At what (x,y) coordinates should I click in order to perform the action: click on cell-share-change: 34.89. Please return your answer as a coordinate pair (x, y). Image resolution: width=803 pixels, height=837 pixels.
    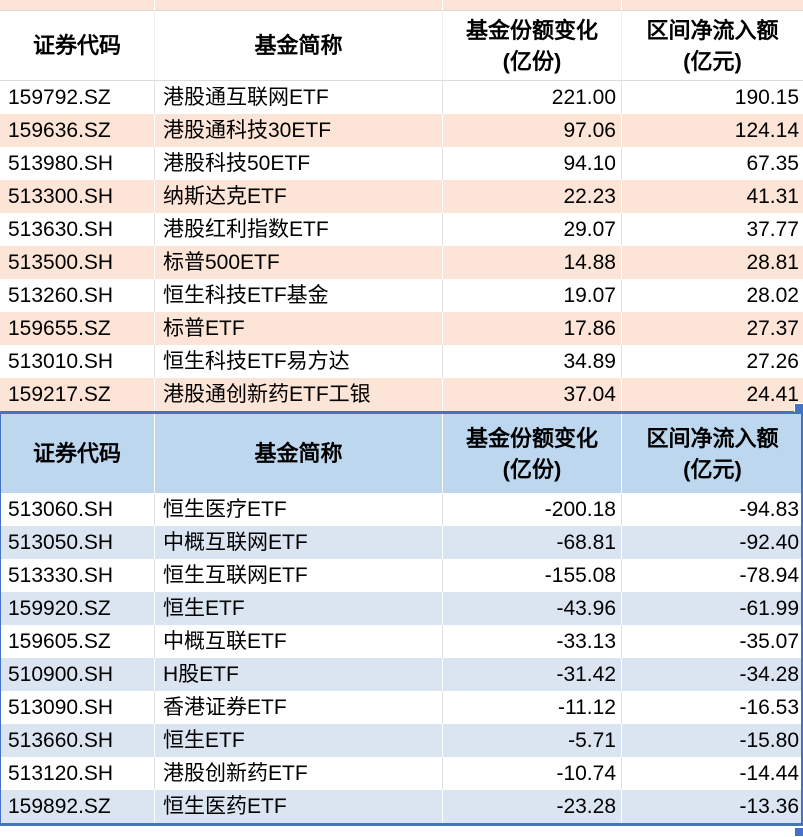
    Looking at the image, I should click on (532, 361).